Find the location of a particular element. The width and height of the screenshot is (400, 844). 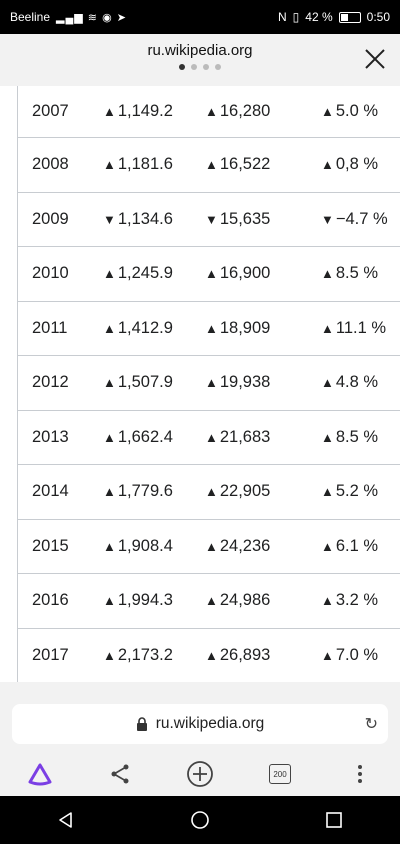

per-capita-cell-value: 21,683 is located at coordinates (245, 436).